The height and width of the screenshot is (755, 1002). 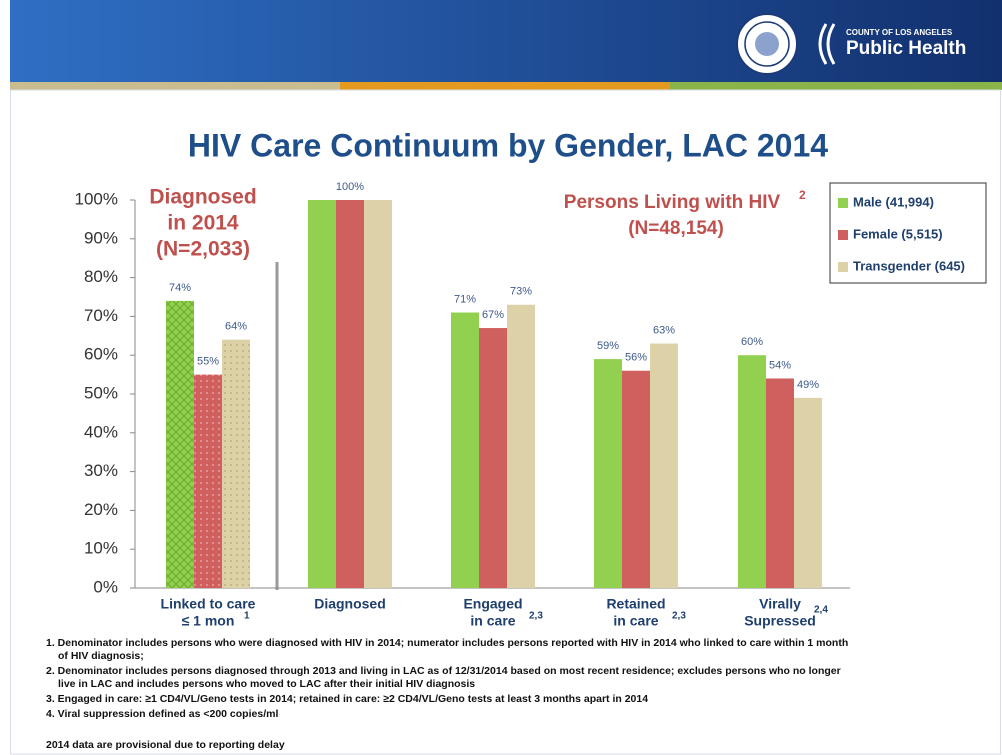 What do you see at coordinates (493, 315) in the screenshot?
I see `value-label: 67%` at bounding box center [493, 315].